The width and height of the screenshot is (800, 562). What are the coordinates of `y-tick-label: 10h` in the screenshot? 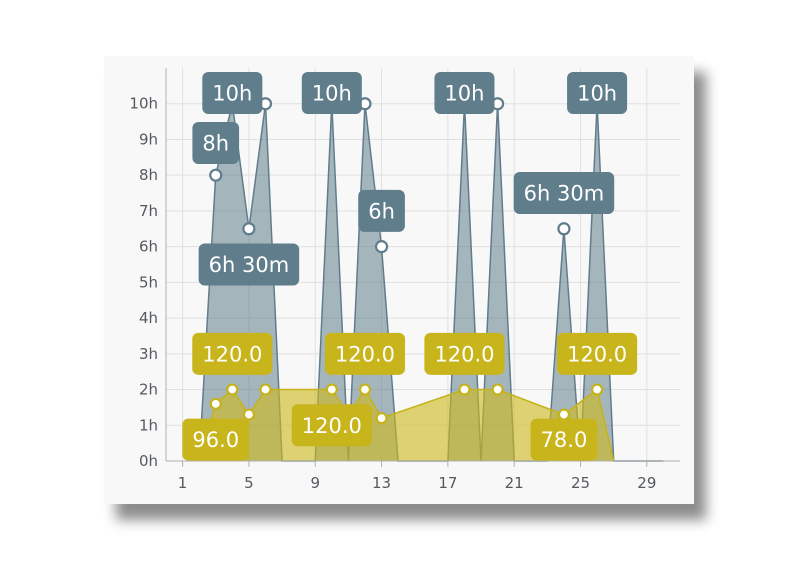 It's located at (143, 104).